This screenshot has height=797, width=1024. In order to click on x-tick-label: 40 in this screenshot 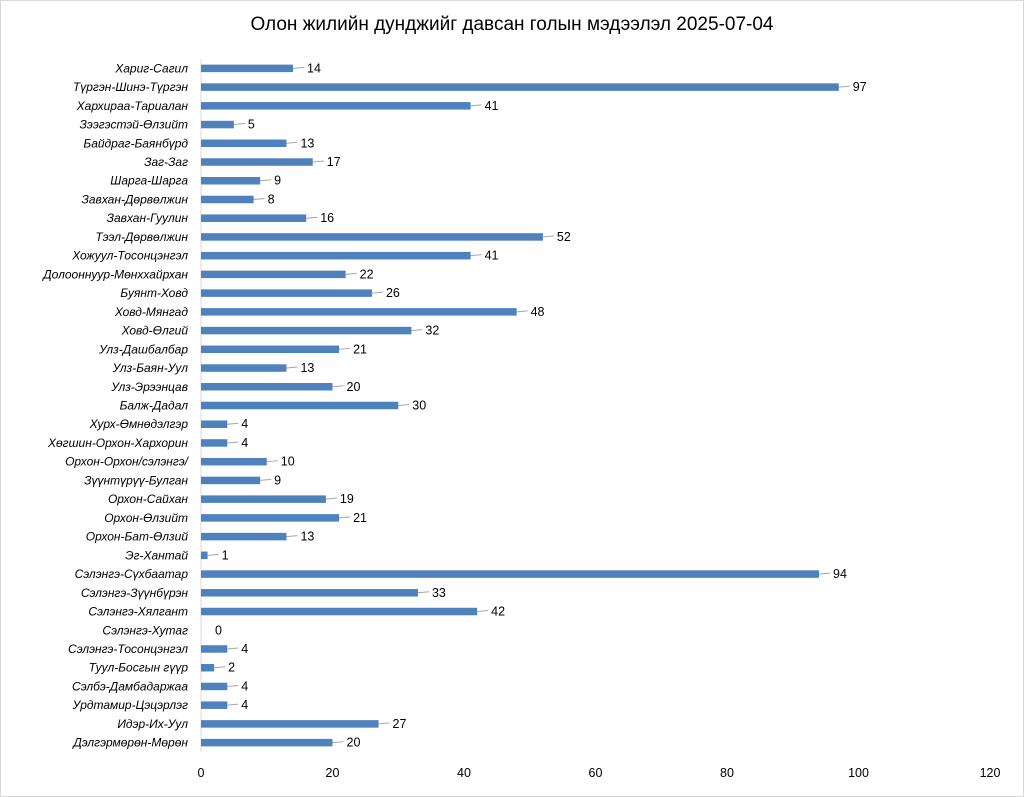, I will do `click(464, 773)`.